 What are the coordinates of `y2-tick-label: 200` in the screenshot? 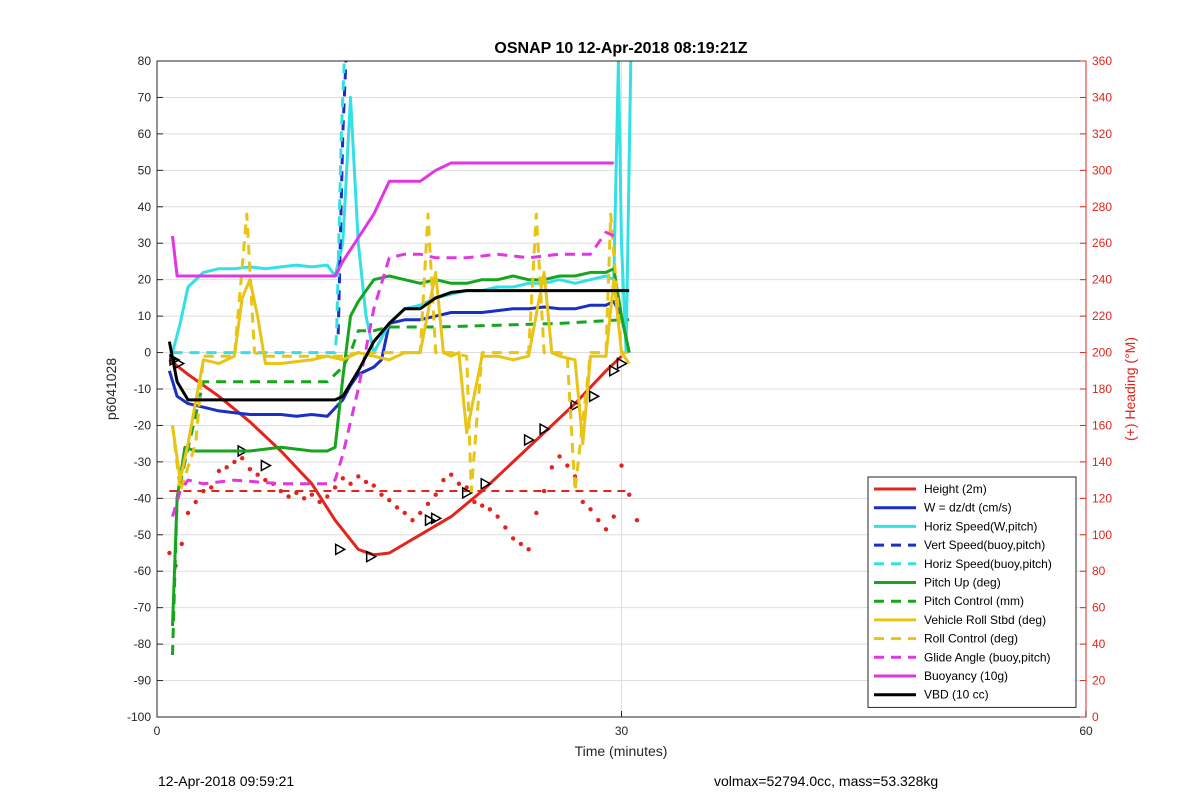 It's located at (1102, 353).